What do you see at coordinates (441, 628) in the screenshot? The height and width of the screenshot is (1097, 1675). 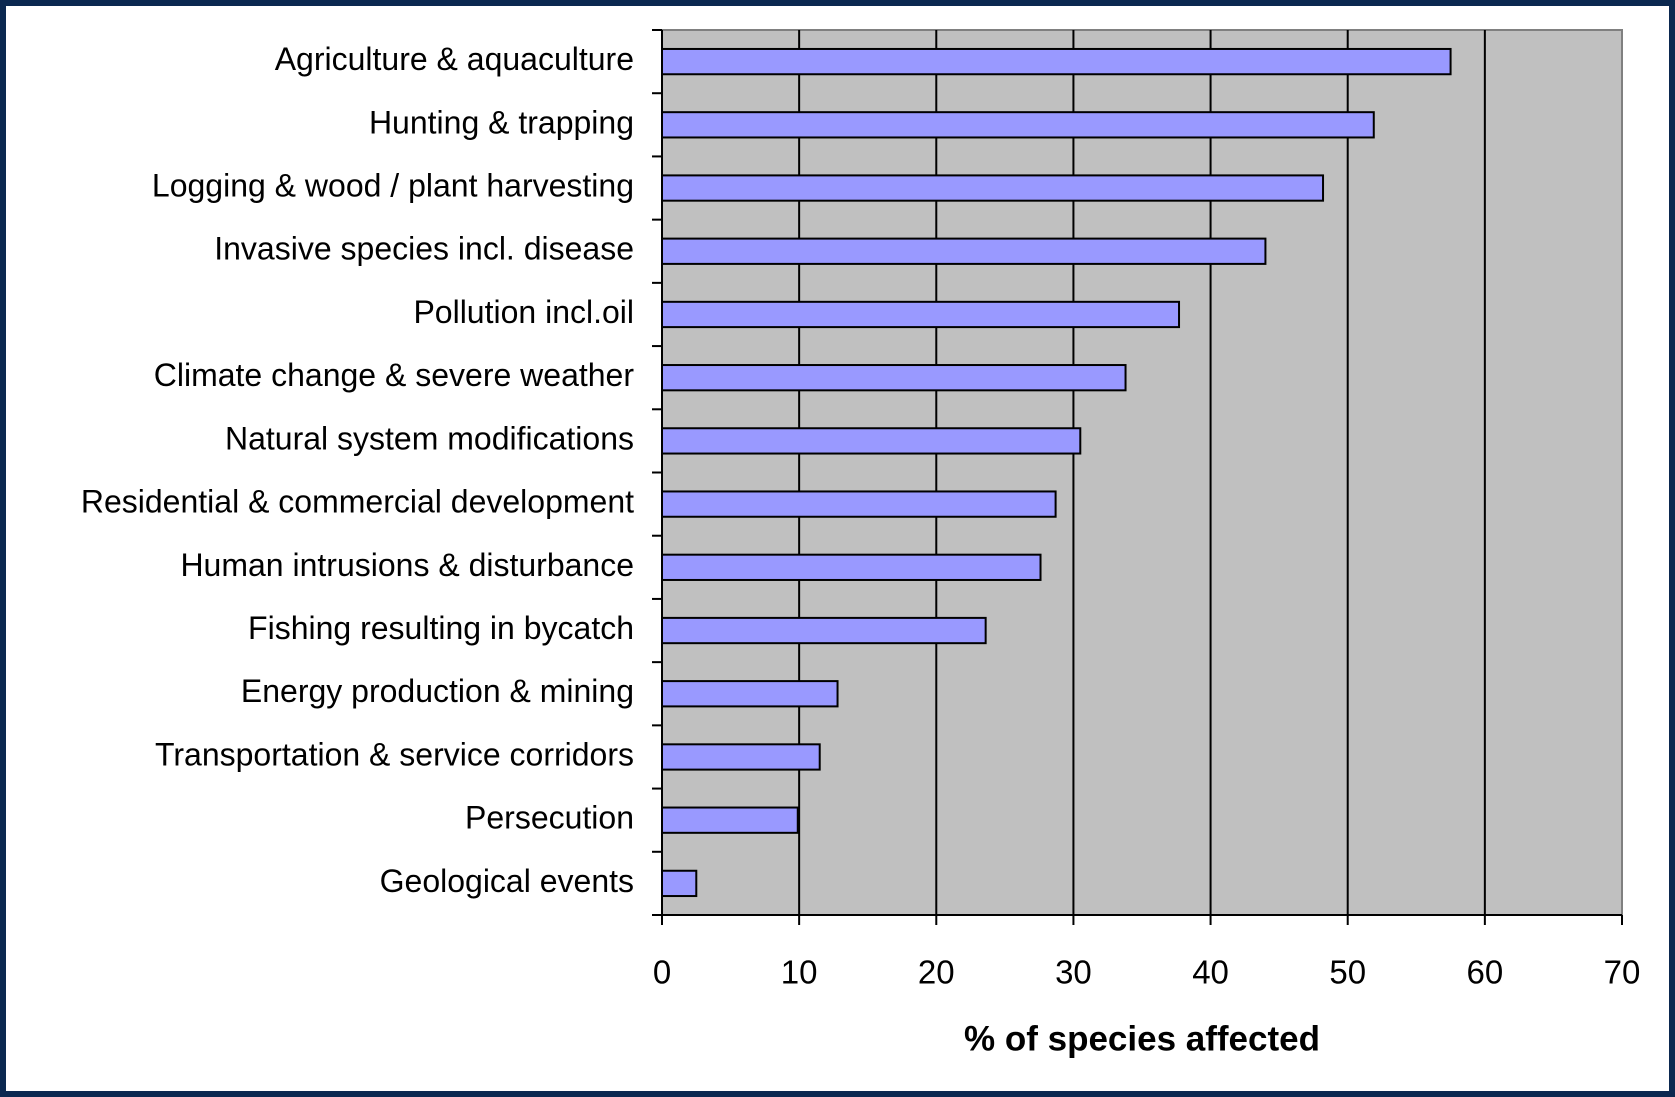 I see `y-tick-label: Fishing resulting in bycatch` at bounding box center [441, 628].